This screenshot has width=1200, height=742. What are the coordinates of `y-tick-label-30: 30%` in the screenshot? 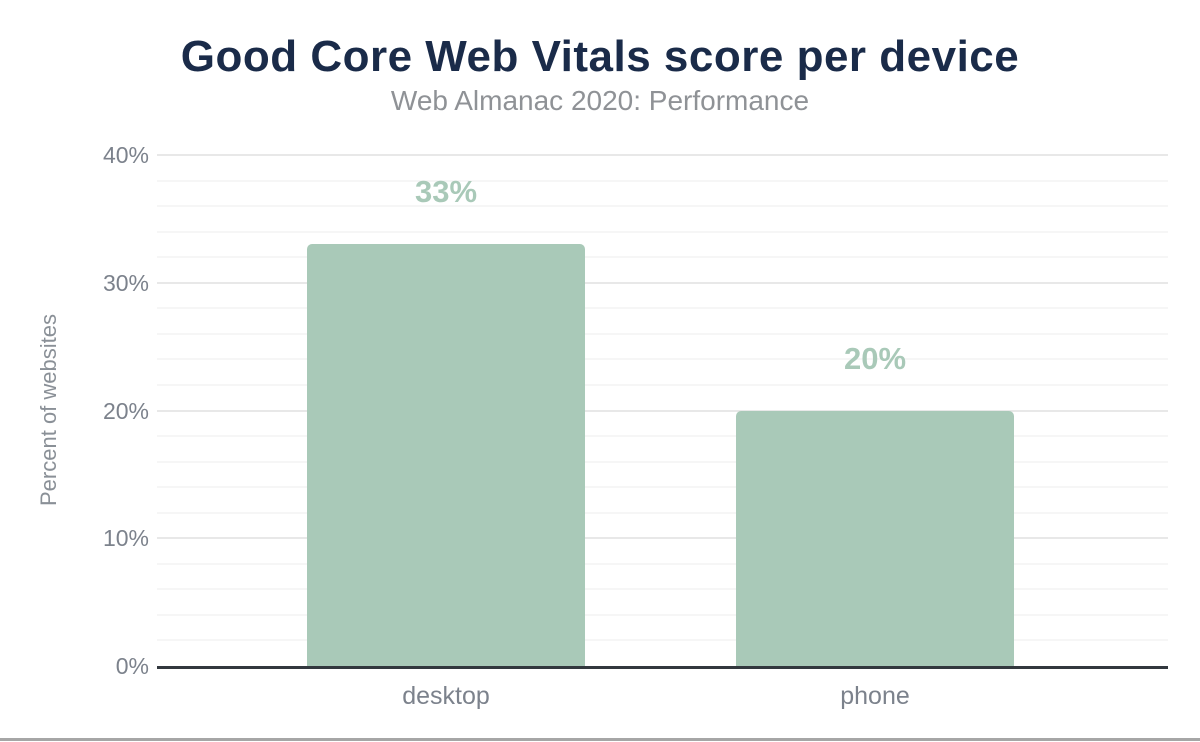 It's located at (125, 282).